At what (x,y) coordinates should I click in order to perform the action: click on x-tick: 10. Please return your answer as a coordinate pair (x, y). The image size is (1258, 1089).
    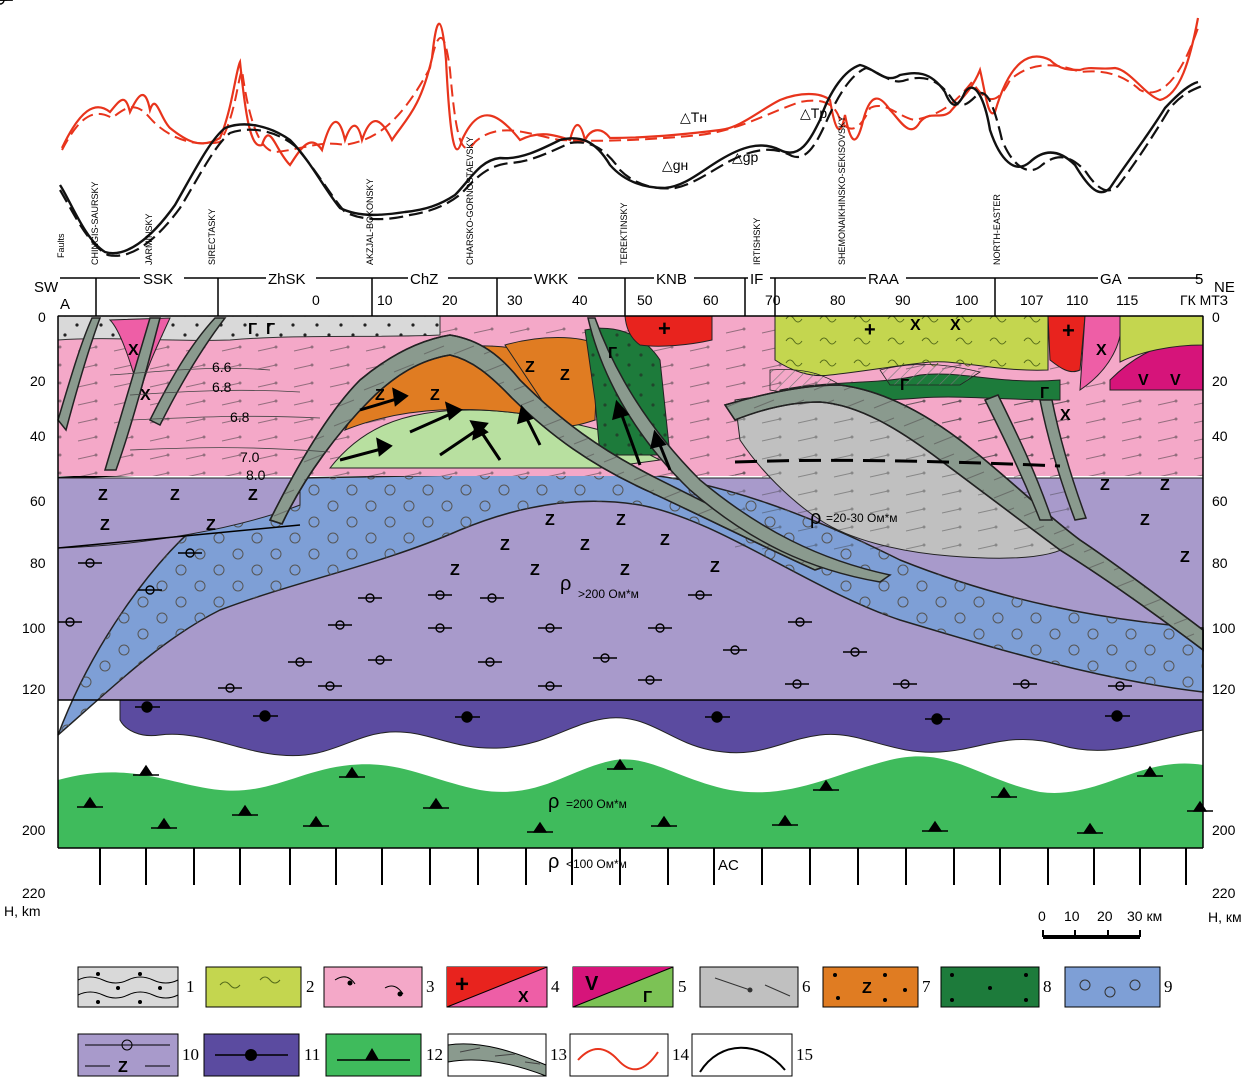
    Looking at the image, I should click on (385, 300).